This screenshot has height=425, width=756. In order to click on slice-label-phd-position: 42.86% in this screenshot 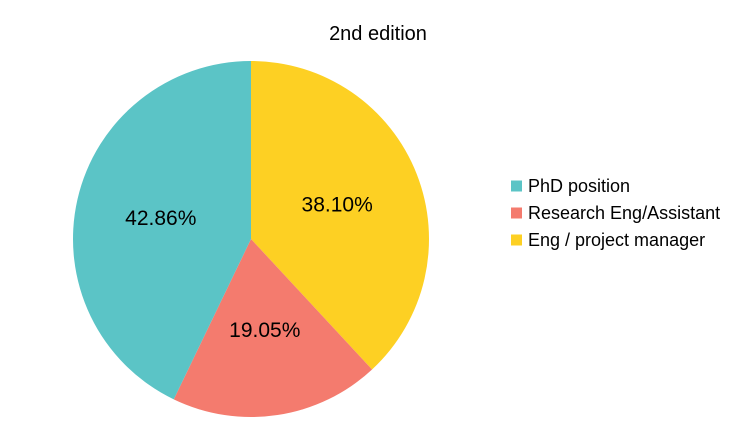, I will do `click(160, 218)`.